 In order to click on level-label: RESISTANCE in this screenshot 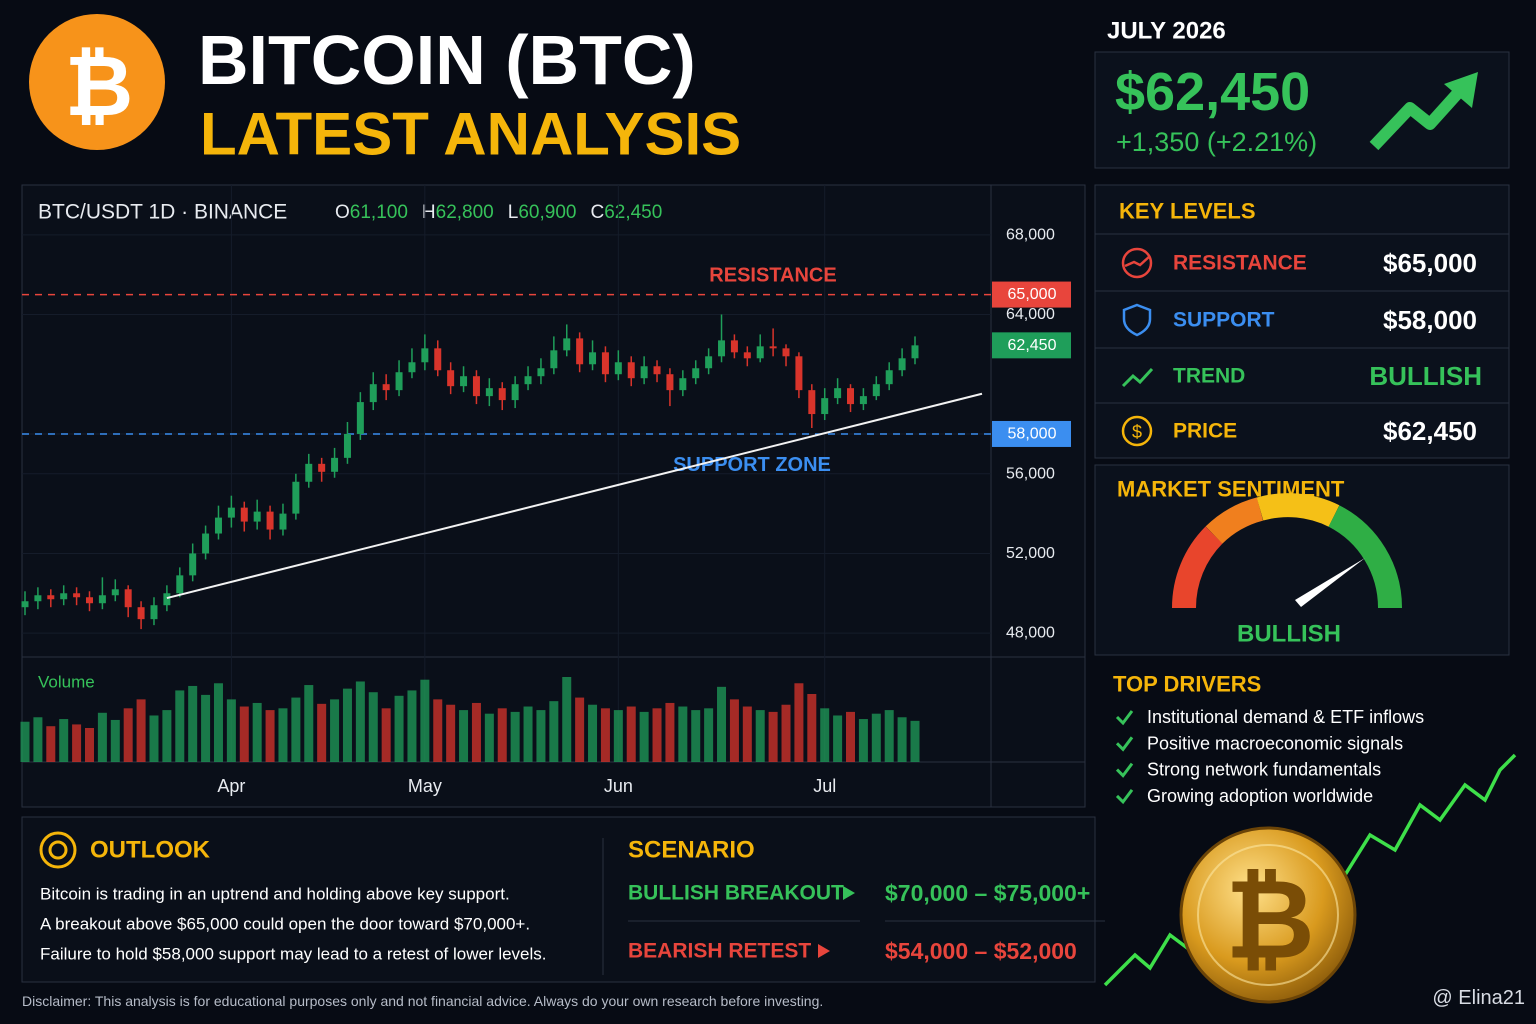, I will do `click(1240, 263)`.